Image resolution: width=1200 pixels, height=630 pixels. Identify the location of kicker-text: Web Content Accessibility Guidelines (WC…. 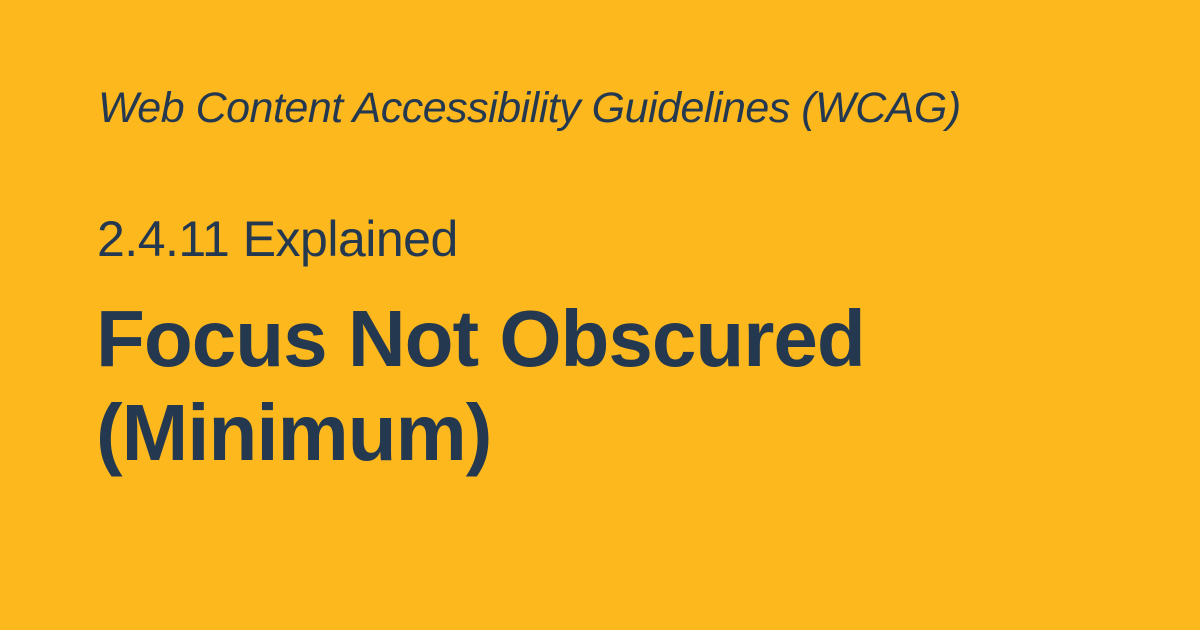
(529, 108).